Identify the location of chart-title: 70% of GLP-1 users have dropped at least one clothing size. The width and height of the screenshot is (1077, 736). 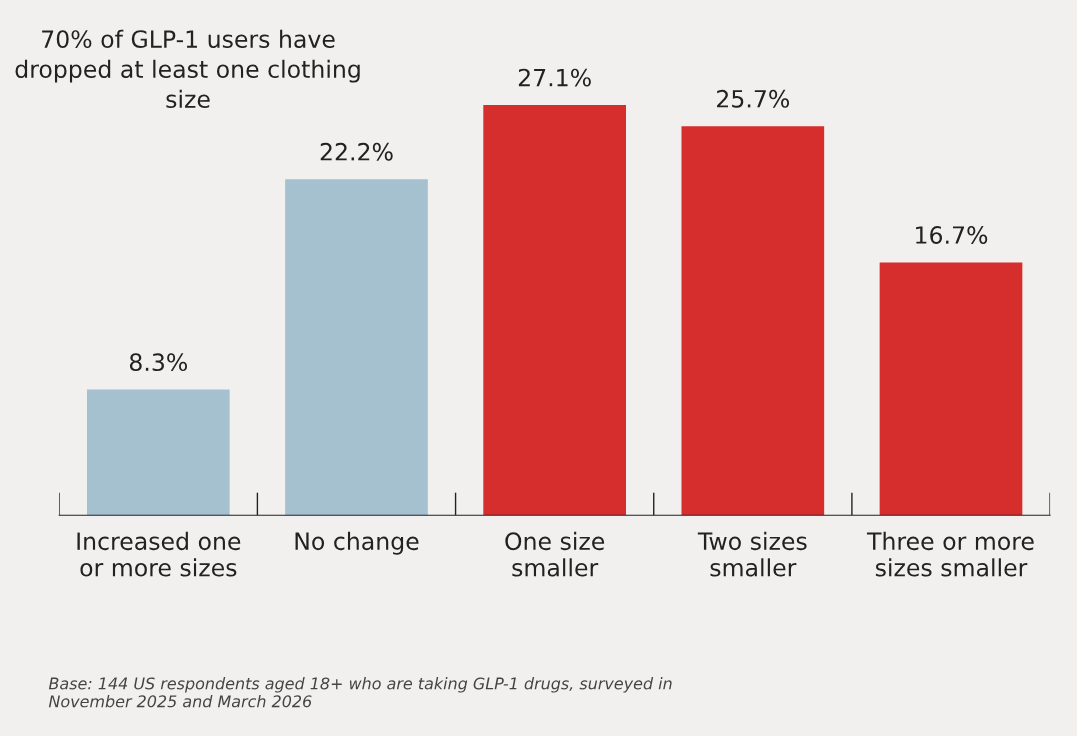
(187, 69).